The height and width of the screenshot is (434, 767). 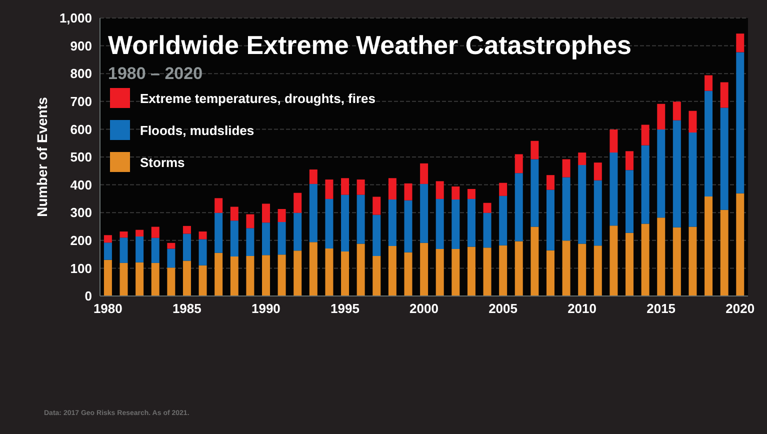 I want to click on x-tick-label: 2010, so click(x=582, y=308).